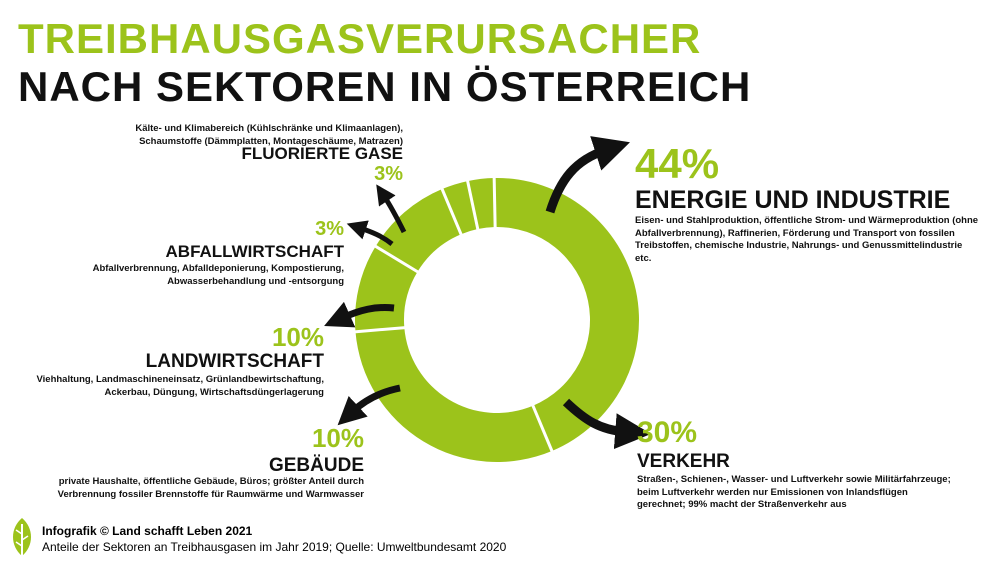 Image resolution: width=1000 pixels, height=571 pixels. Describe the element at coordinates (370, 233) in the screenshot. I see `arrow-abfall` at that location.